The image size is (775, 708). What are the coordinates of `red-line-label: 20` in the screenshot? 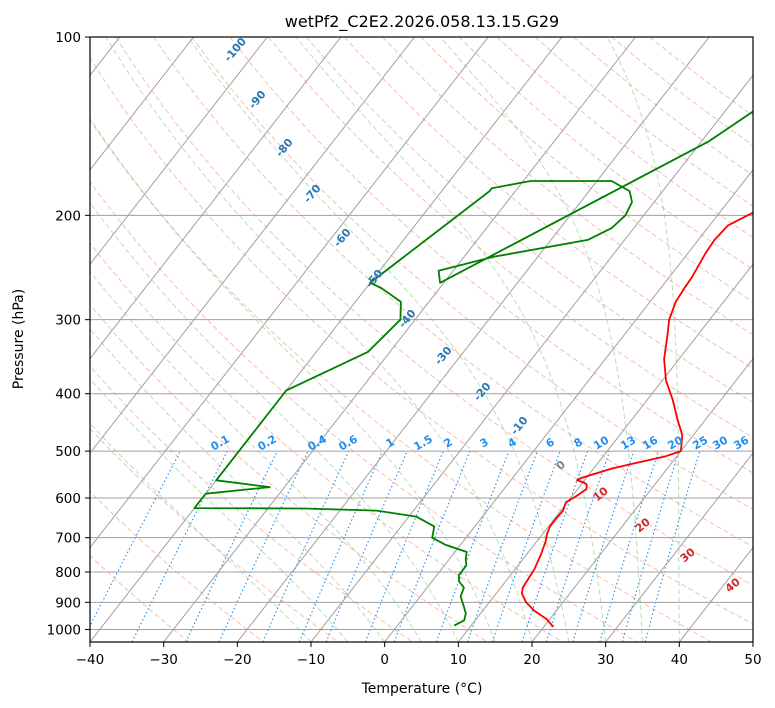 It's located at (643, 525).